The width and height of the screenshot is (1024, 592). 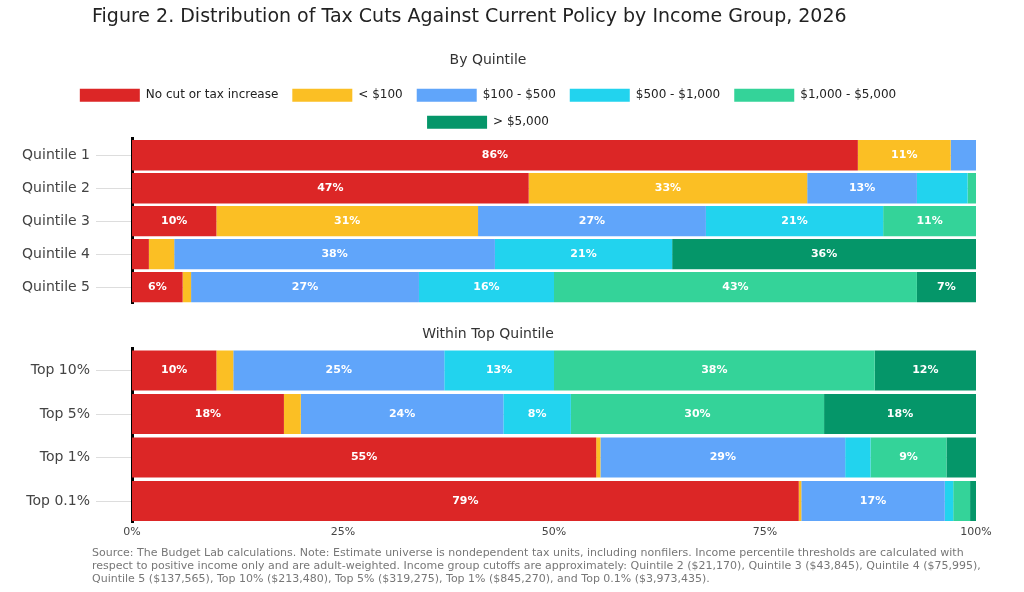 I want to click on y-tick-label: Quintile 5, so click(x=56, y=285).